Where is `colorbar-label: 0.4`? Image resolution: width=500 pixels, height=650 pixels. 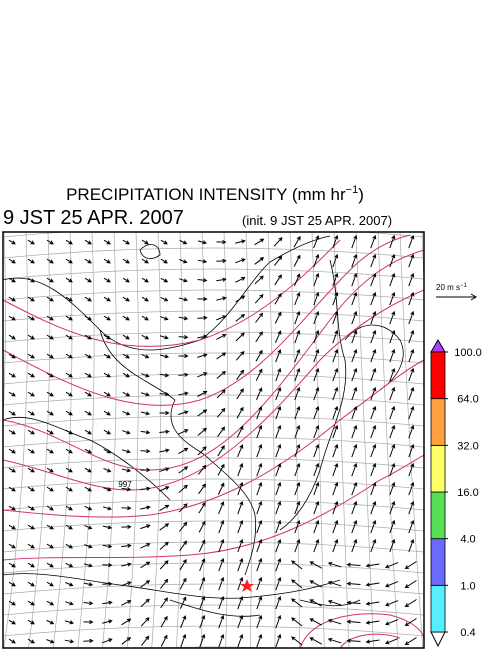 colorbar-label: 0.4 is located at coordinates (467, 633).